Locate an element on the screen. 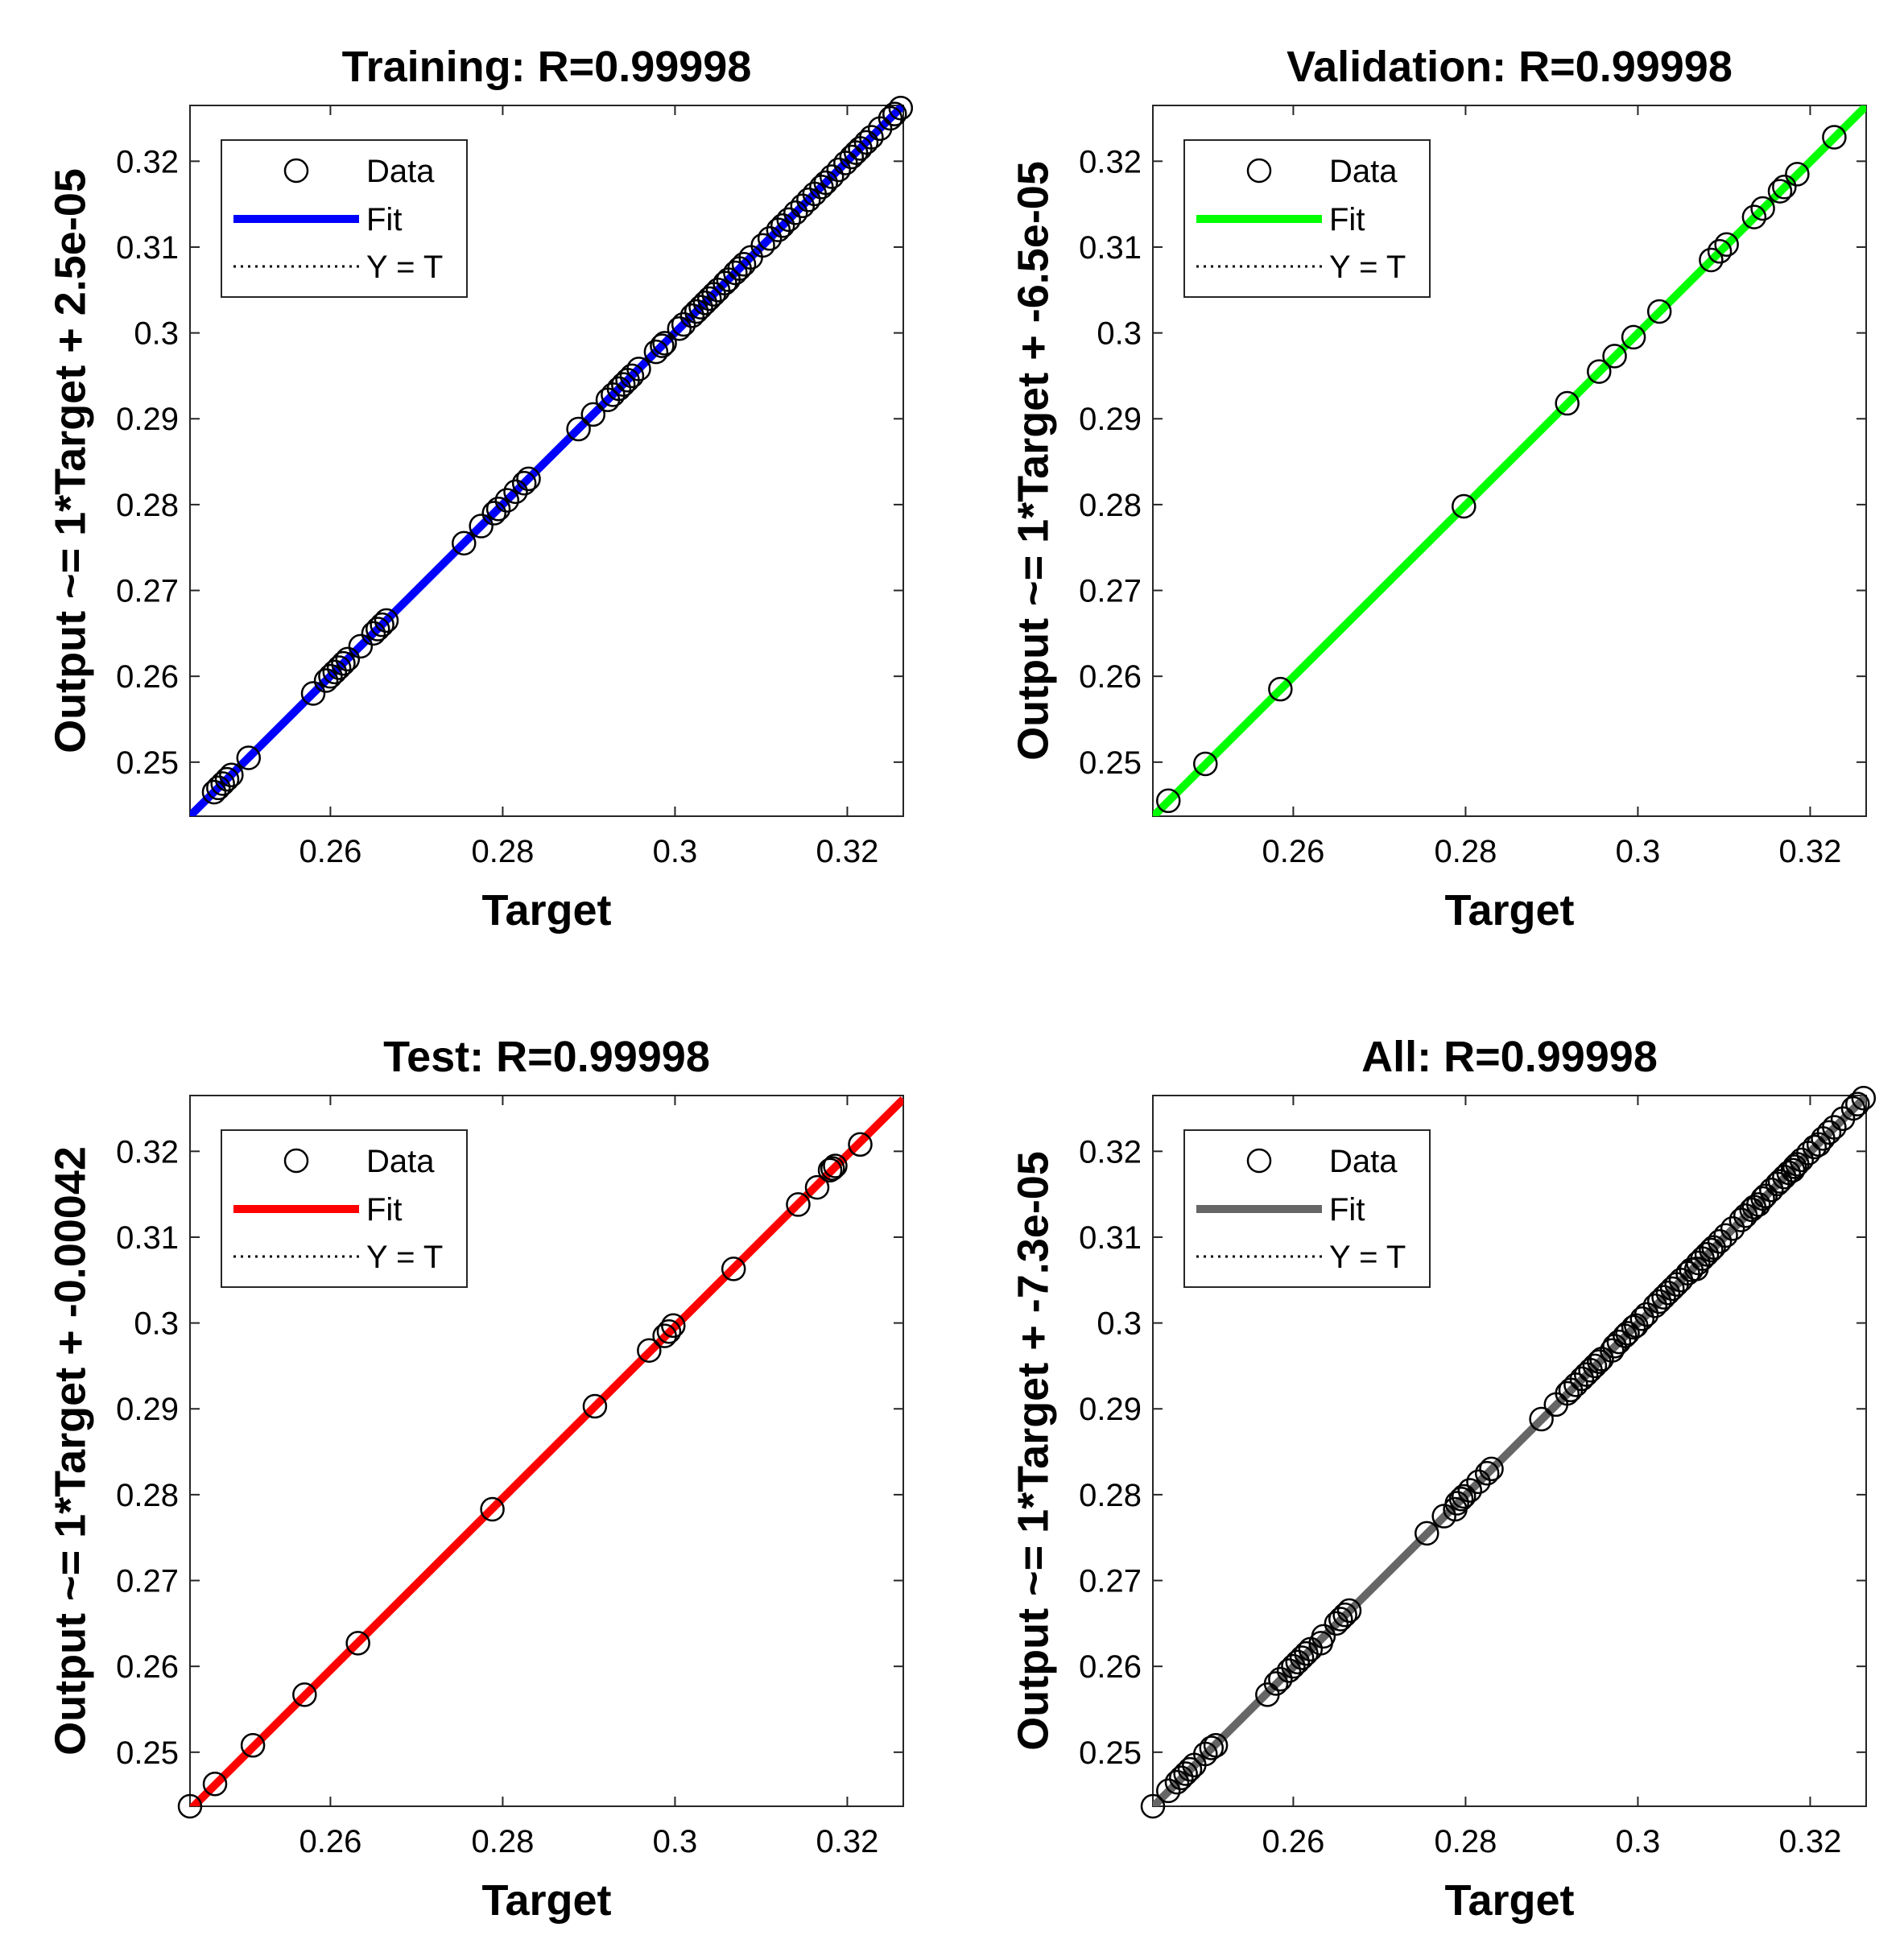  all-y-tick-label: 0.28 is located at coordinates (1110, 1495).